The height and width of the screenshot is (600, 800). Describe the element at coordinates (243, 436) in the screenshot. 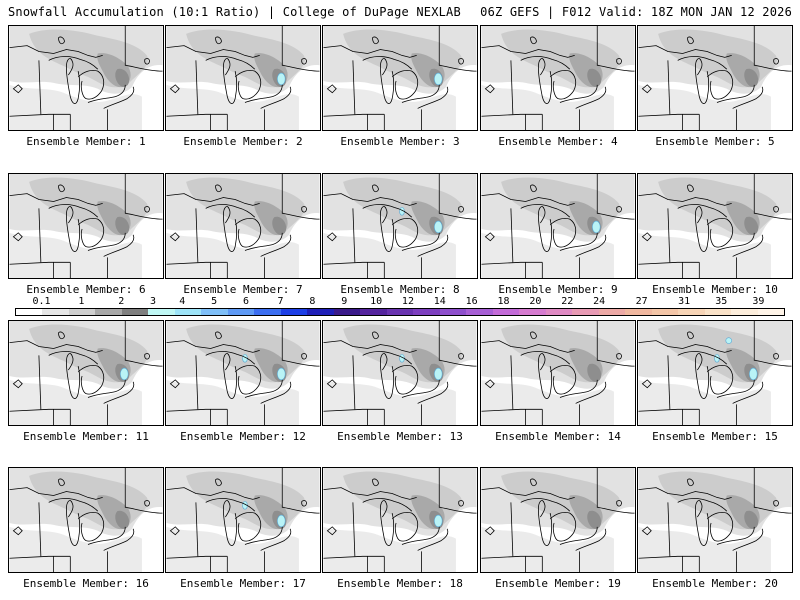

I see `ensemble-member-label: Ensemble Member: 12` at that location.